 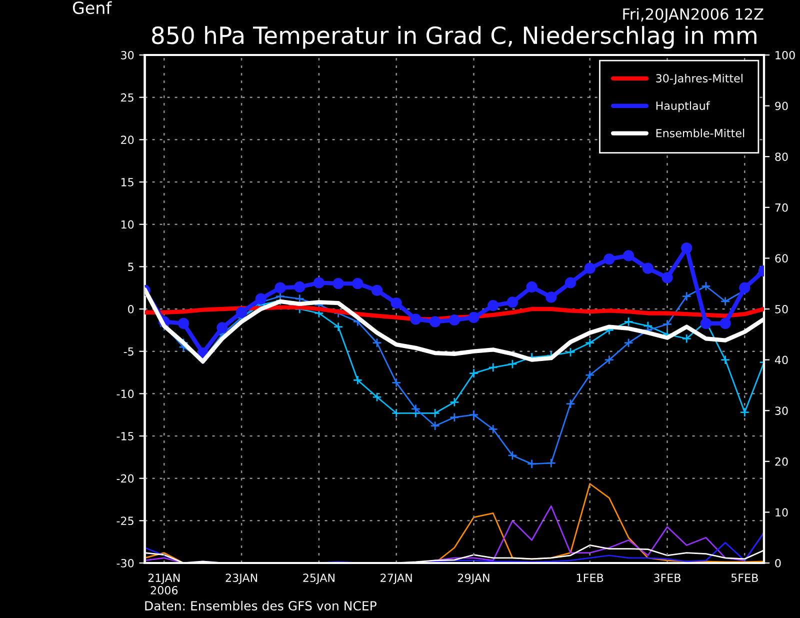 What do you see at coordinates (125, 394) in the screenshot?
I see `y-tick-label: -10` at bounding box center [125, 394].